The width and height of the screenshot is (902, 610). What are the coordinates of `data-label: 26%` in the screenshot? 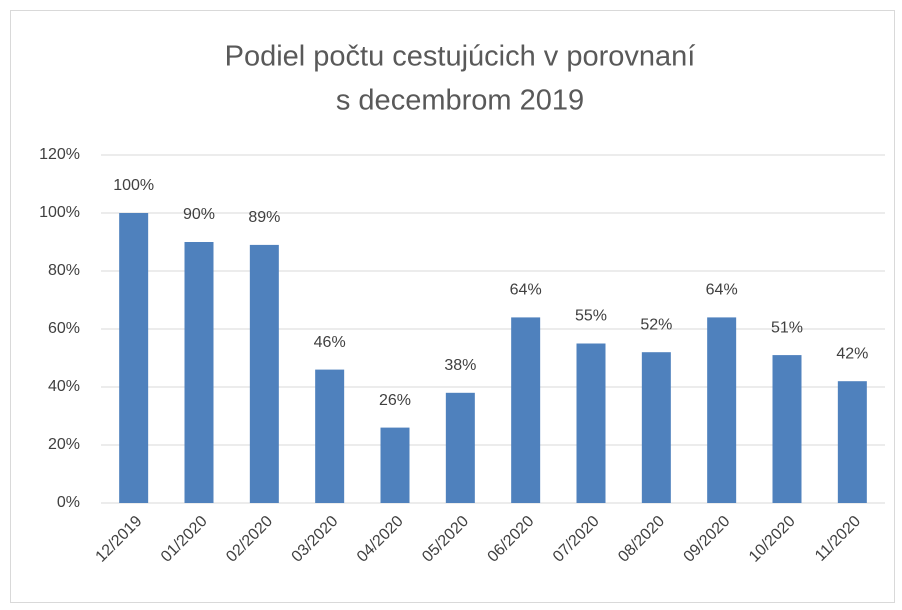 It's located at (395, 400).